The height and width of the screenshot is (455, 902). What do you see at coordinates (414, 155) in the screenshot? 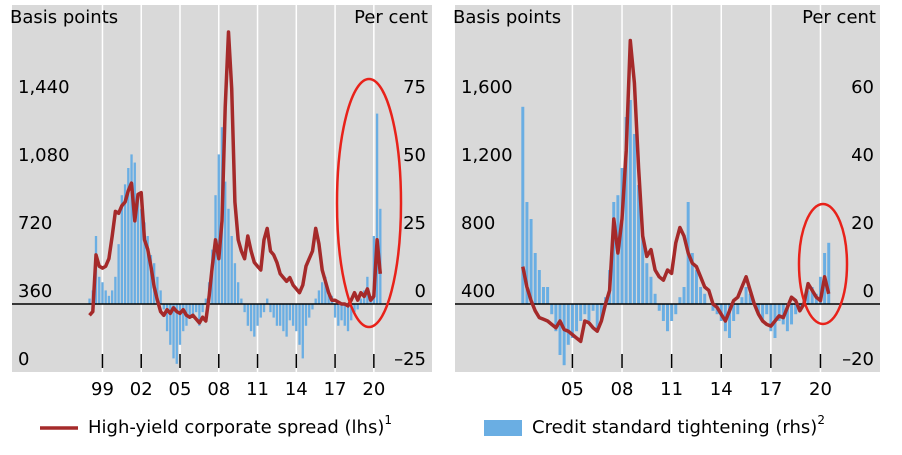
I see `y2-tick-label: 50` at bounding box center [414, 155].